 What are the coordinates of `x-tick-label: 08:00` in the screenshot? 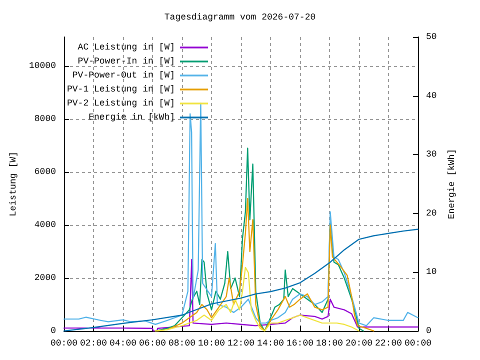 It's located at (182, 343).